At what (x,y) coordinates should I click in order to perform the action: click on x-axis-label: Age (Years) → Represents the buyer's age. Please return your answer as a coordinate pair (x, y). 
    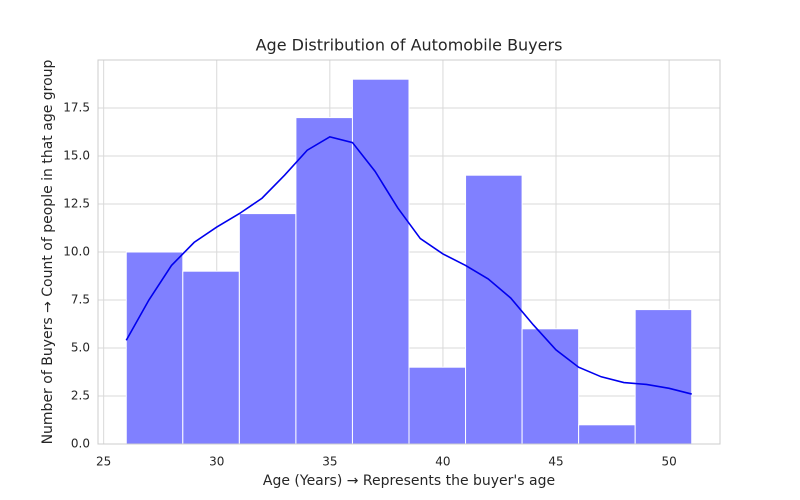
    Looking at the image, I should click on (409, 481).